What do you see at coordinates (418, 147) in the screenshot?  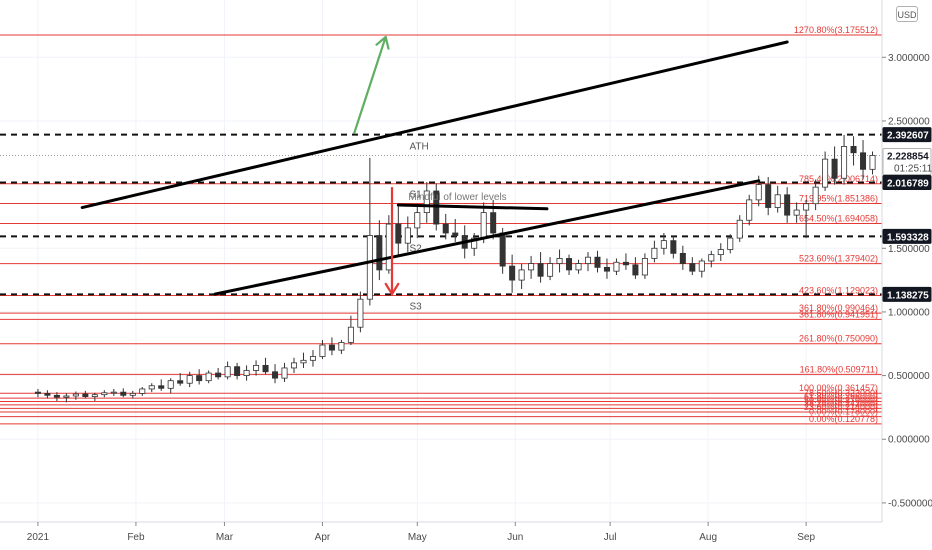 I see `level-label: ATH` at bounding box center [418, 147].